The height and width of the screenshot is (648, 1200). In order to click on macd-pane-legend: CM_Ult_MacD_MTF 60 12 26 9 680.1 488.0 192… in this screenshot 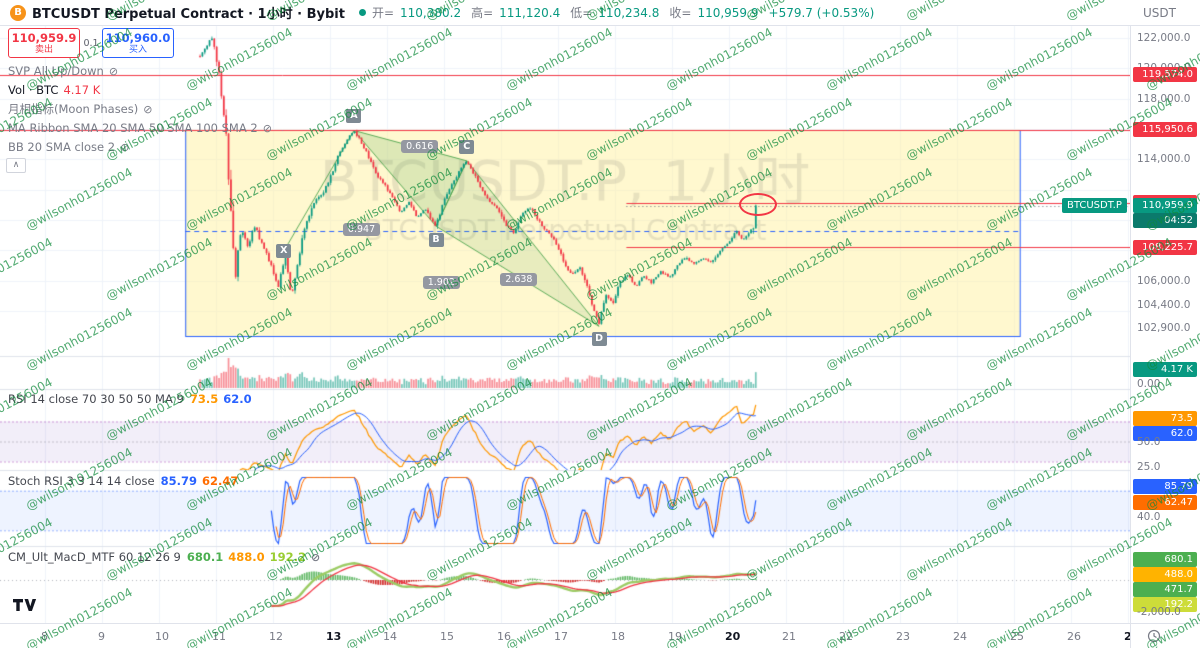, I will do `click(166, 557)`.